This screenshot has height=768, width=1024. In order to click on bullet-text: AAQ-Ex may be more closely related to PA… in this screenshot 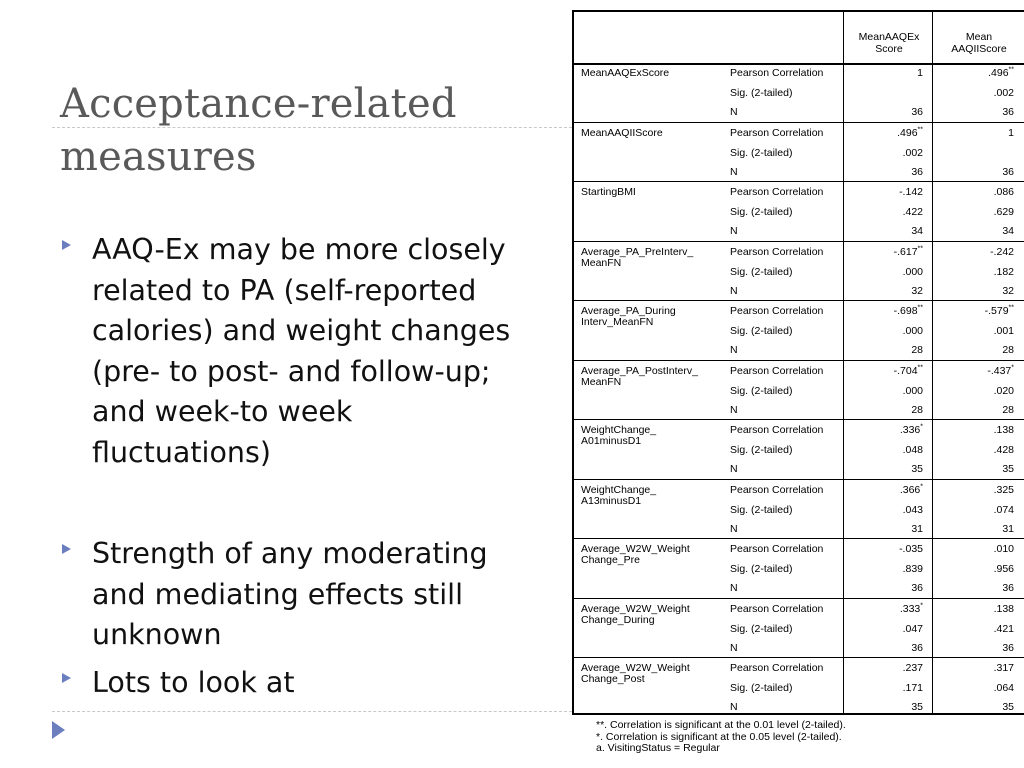, I will do `click(301, 351)`.